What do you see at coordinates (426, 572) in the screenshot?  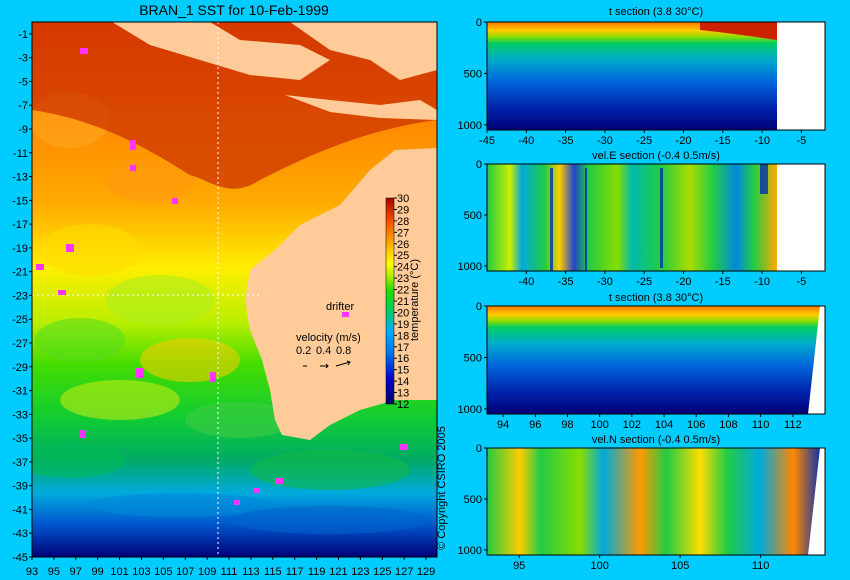 I see `map-x-tick-label: 129` at bounding box center [426, 572].